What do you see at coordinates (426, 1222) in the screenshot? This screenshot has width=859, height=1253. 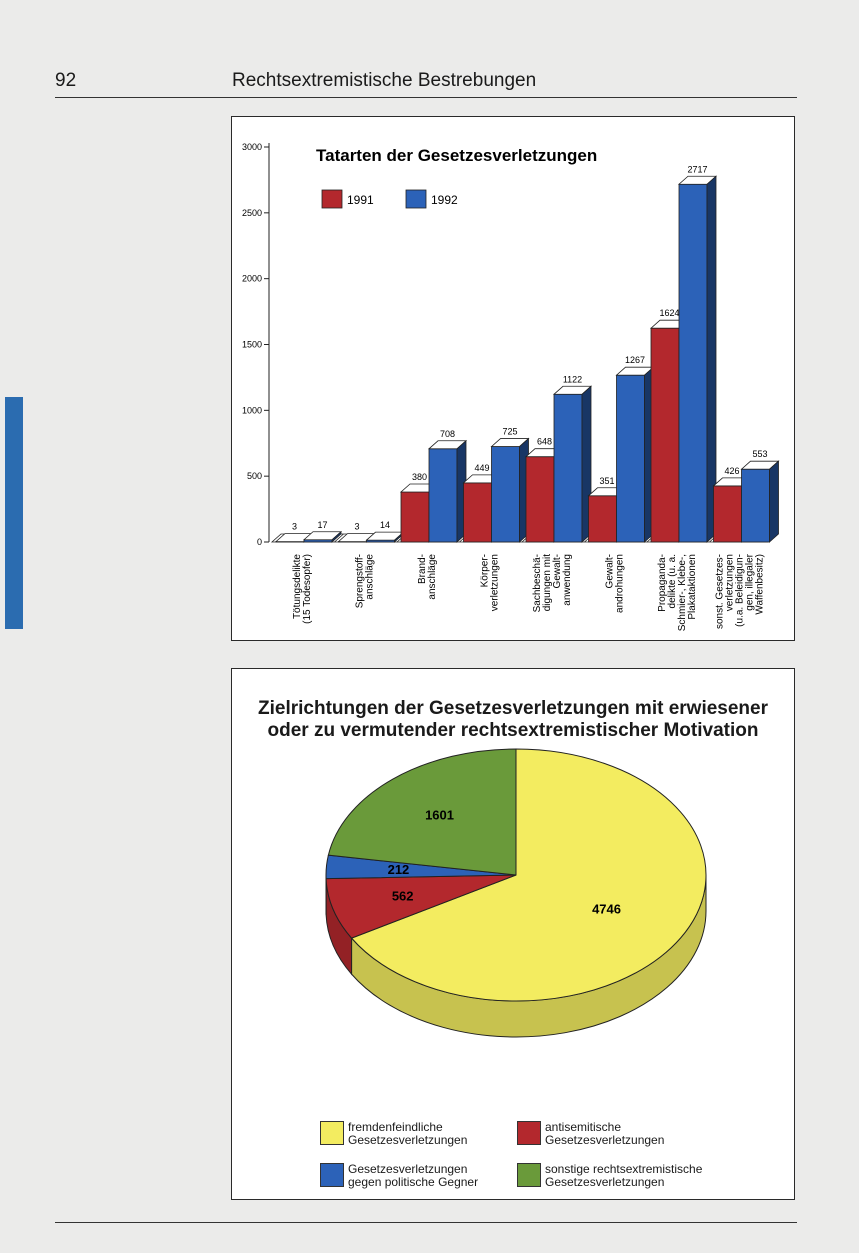 I see `footer-rule` at bounding box center [426, 1222].